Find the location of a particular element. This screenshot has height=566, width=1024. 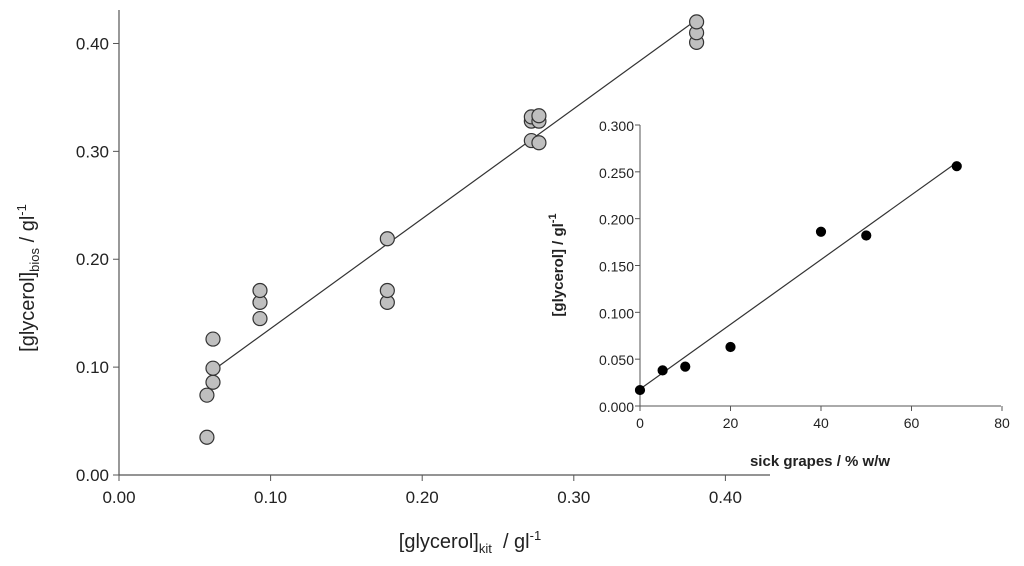

main-y-axis-title: [glycerol]bios / gl-1 is located at coordinates (28, 278).